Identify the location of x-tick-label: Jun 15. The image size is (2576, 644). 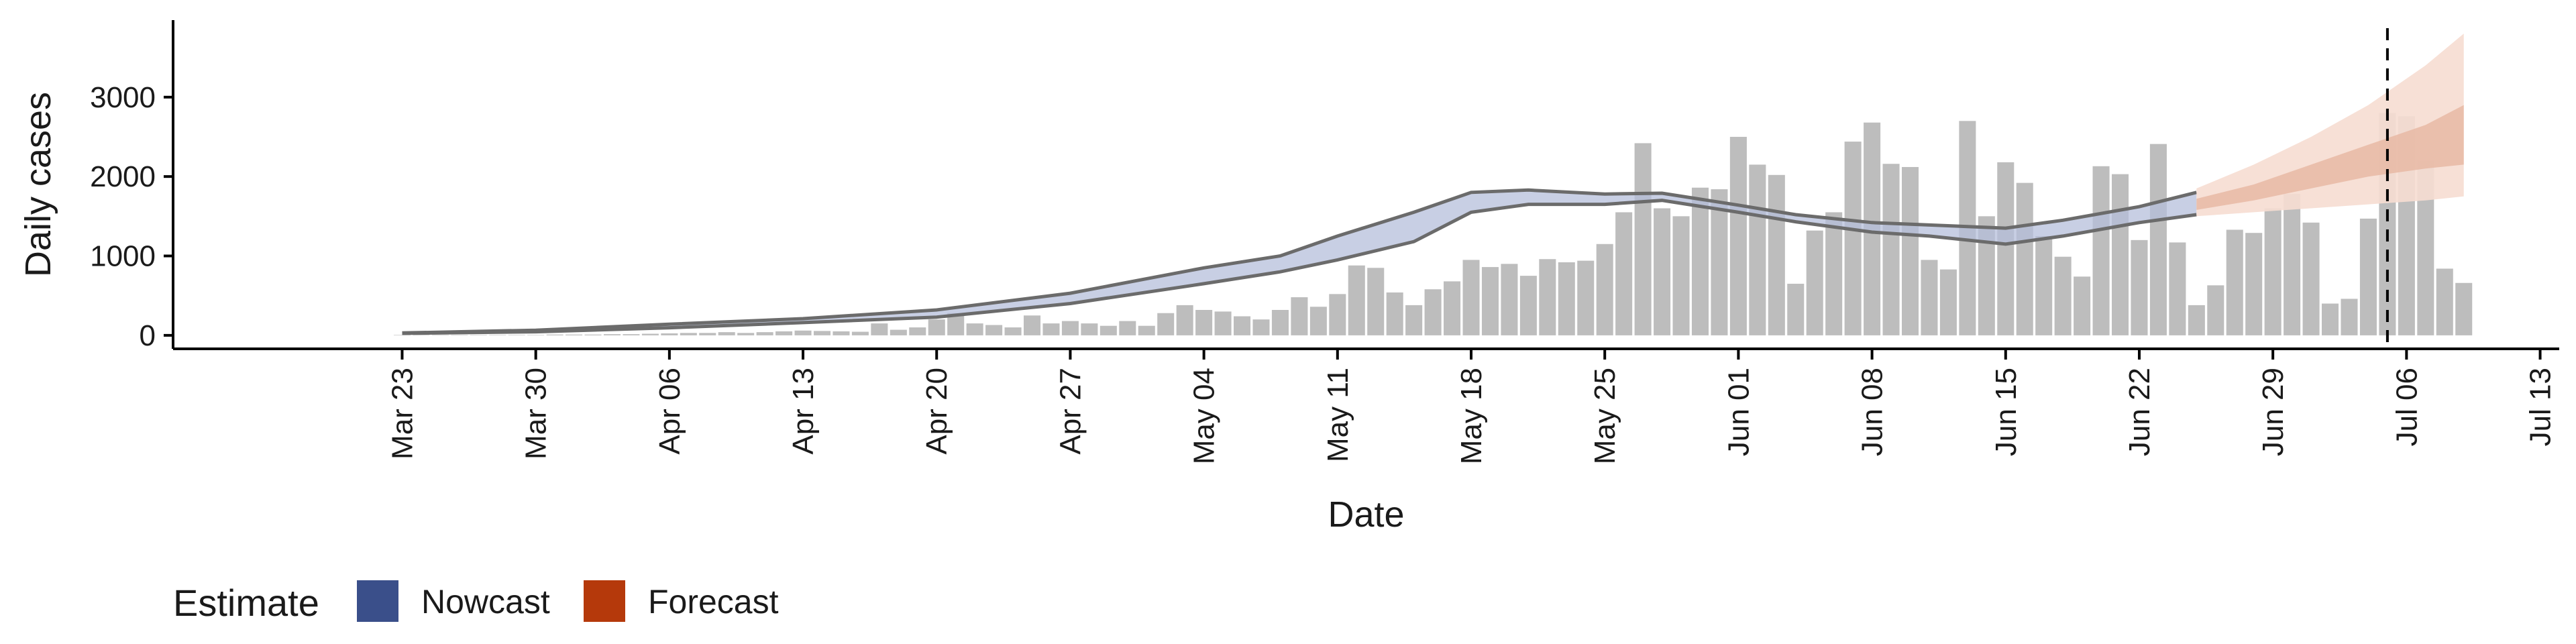
(2006, 412).